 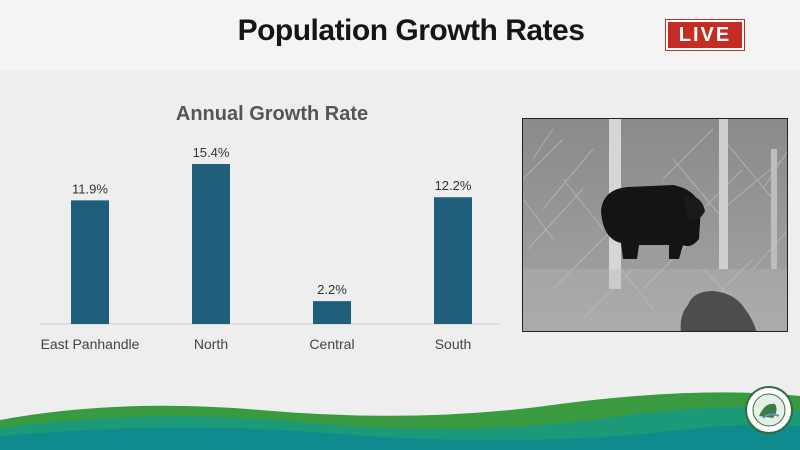 I want to click on footer-waves, so click(x=400, y=421).